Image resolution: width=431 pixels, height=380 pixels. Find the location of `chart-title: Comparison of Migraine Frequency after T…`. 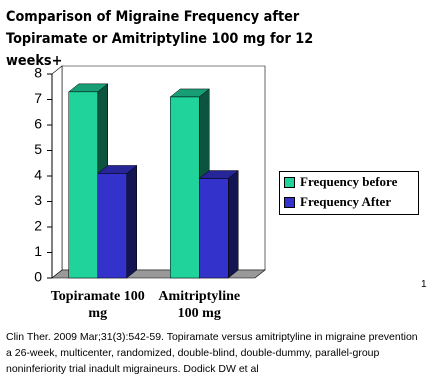

chart-title: Comparison of Migraine Frequency after T… is located at coordinates (160, 39).